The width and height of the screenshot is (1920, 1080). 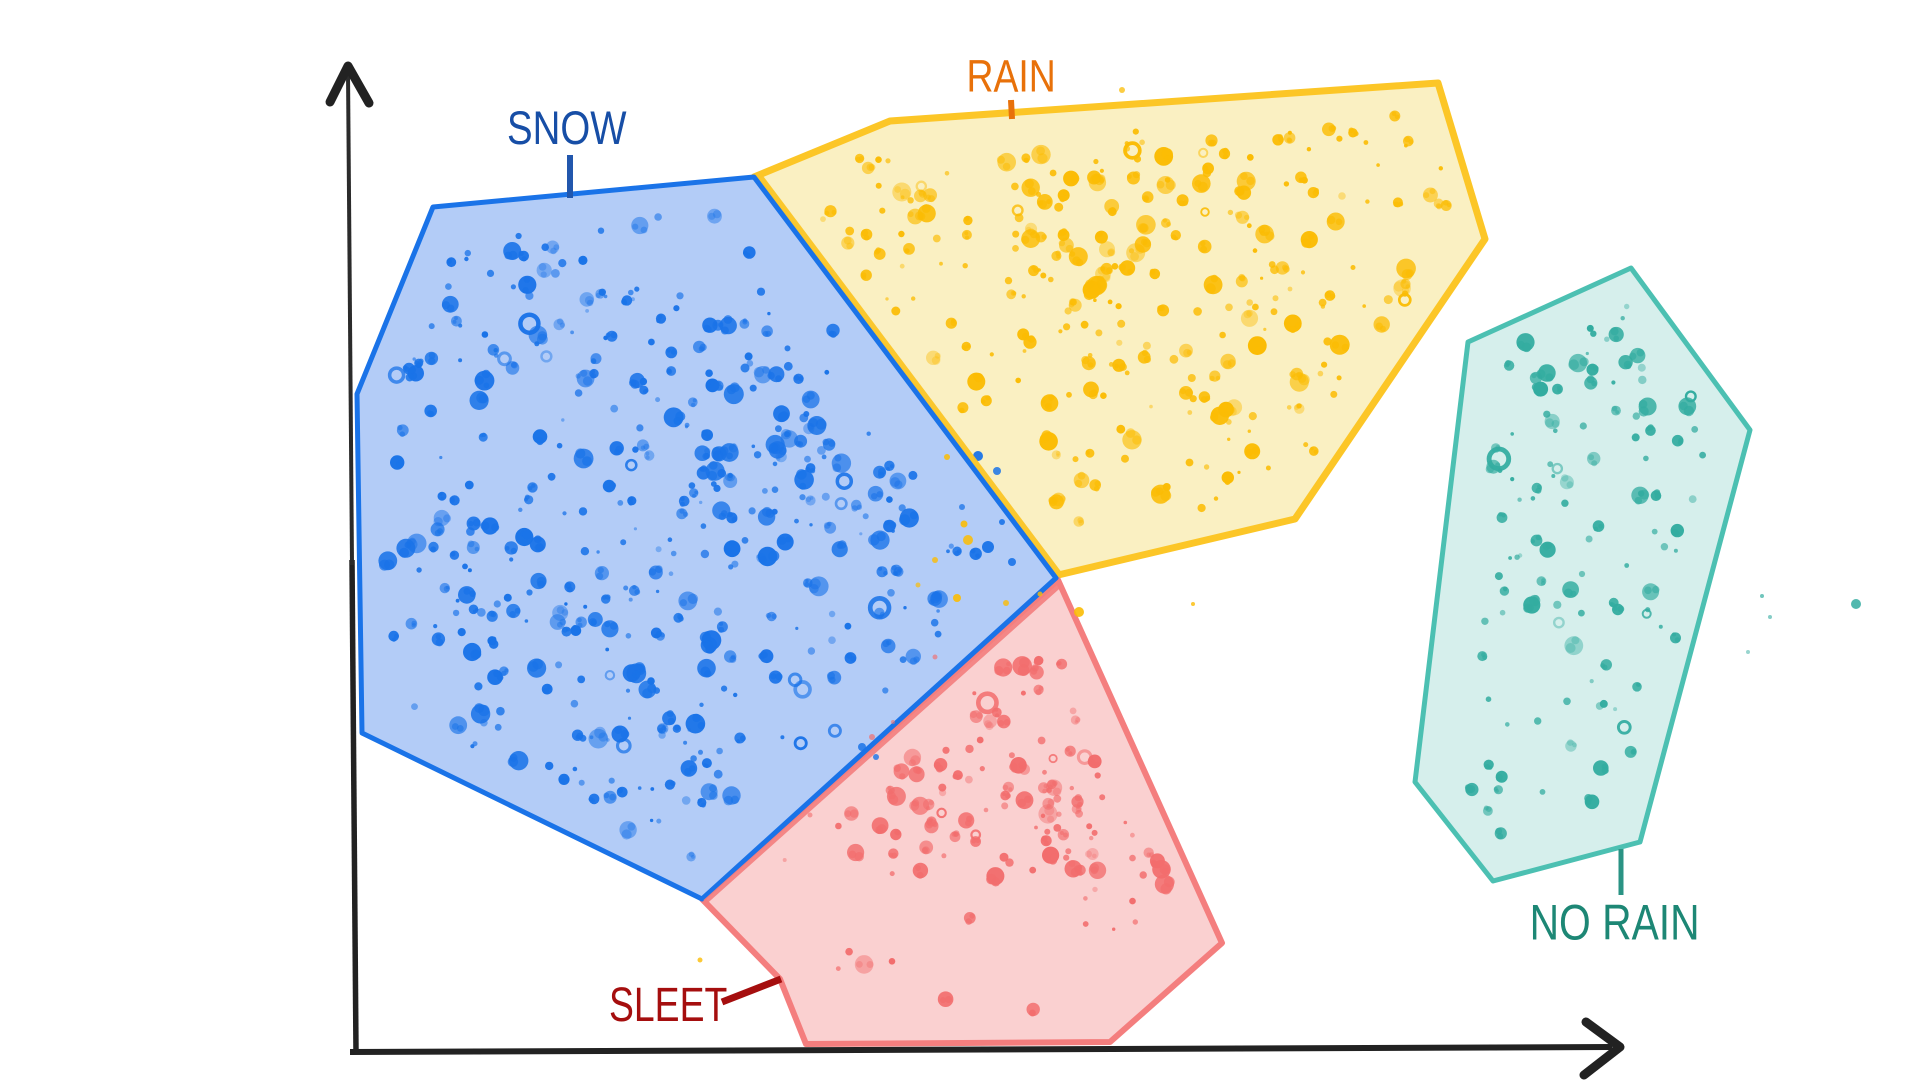 I want to click on svg-text: RAIN, so click(x=1011, y=76).